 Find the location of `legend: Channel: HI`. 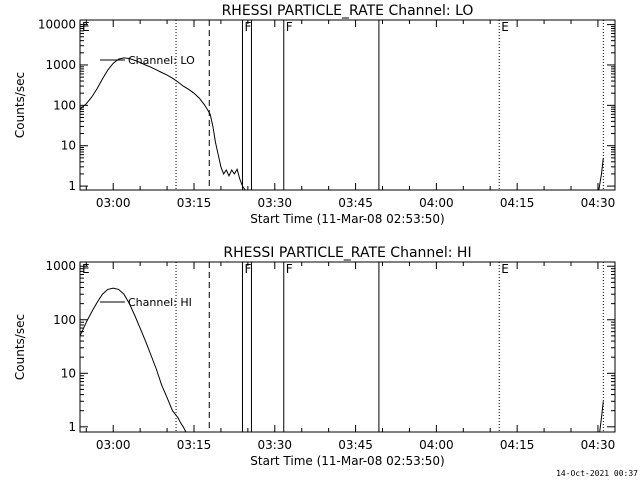

legend: Channel: HI is located at coordinates (146, 302).